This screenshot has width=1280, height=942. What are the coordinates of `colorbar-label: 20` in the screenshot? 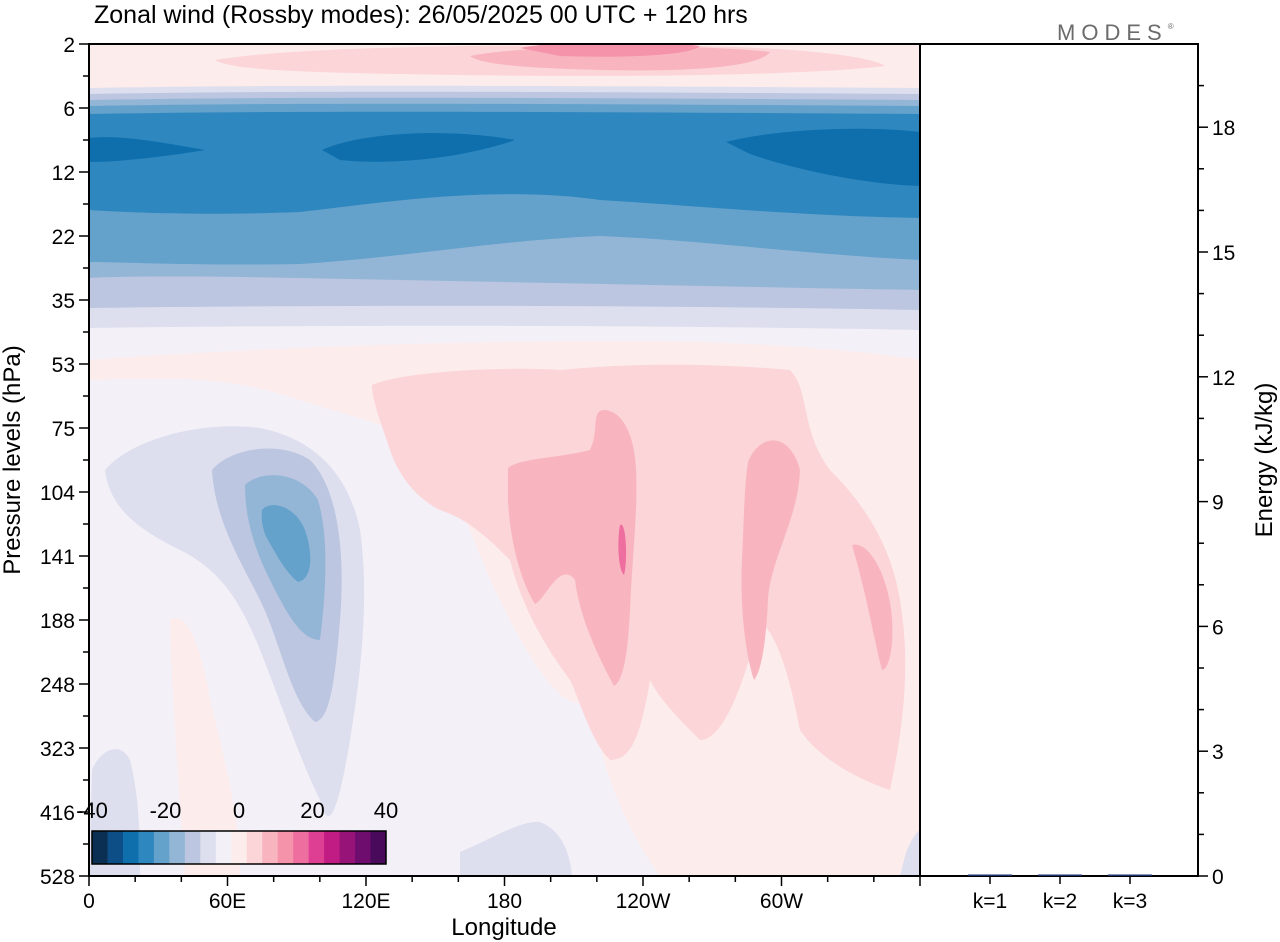 It's located at (312, 810).